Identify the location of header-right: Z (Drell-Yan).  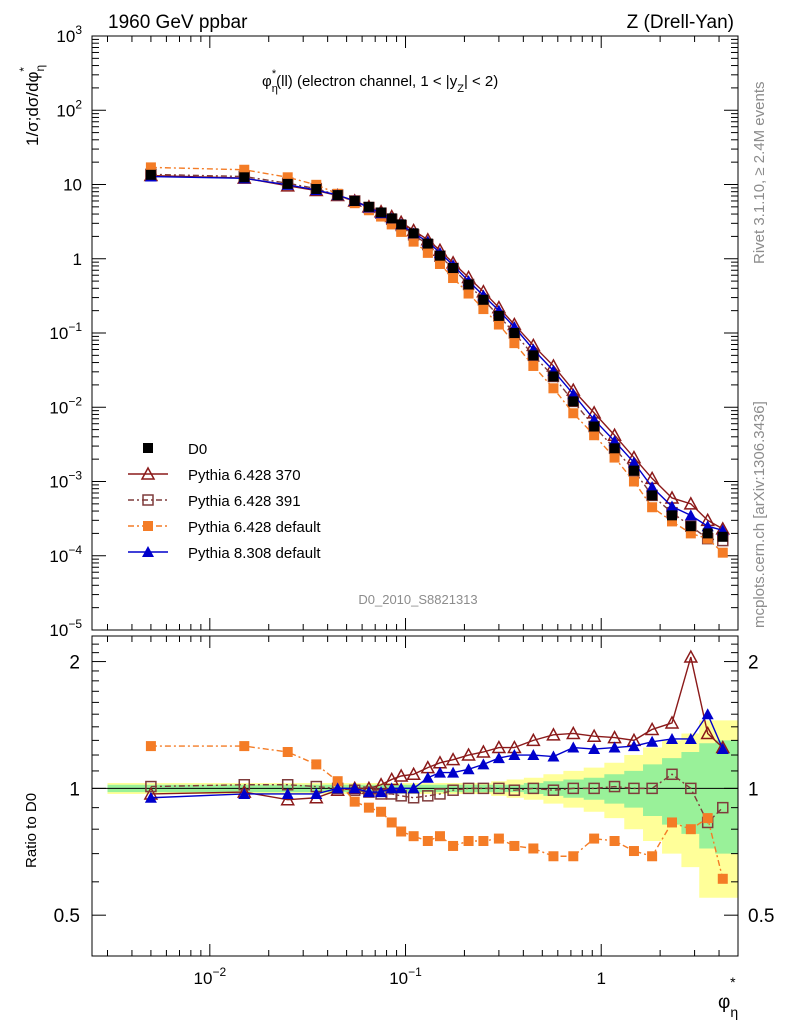
(680, 22).